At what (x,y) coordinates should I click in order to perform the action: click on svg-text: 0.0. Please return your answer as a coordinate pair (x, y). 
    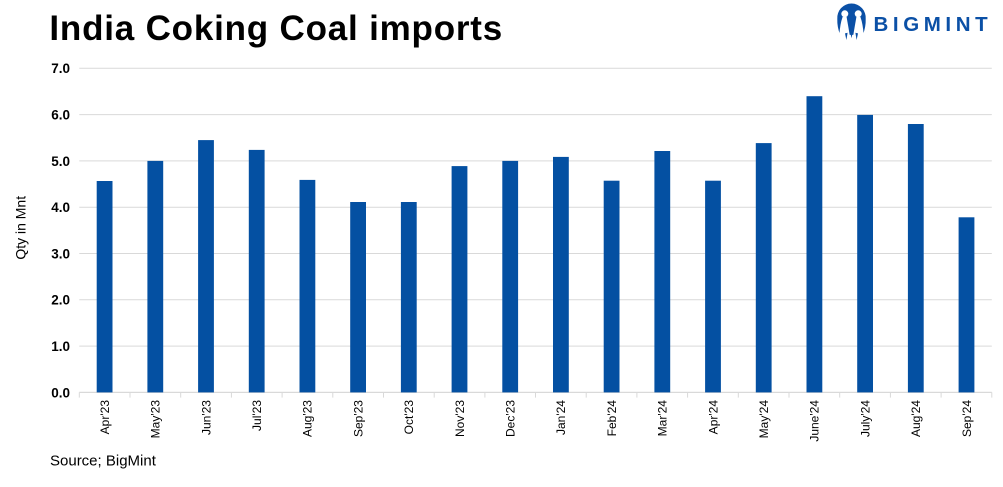
    Looking at the image, I should click on (60, 392).